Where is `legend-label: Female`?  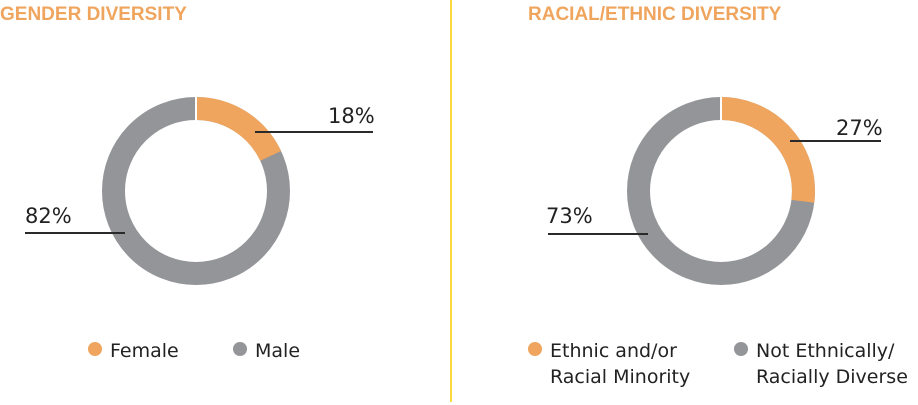 legend-label: Female is located at coordinates (144, 351).